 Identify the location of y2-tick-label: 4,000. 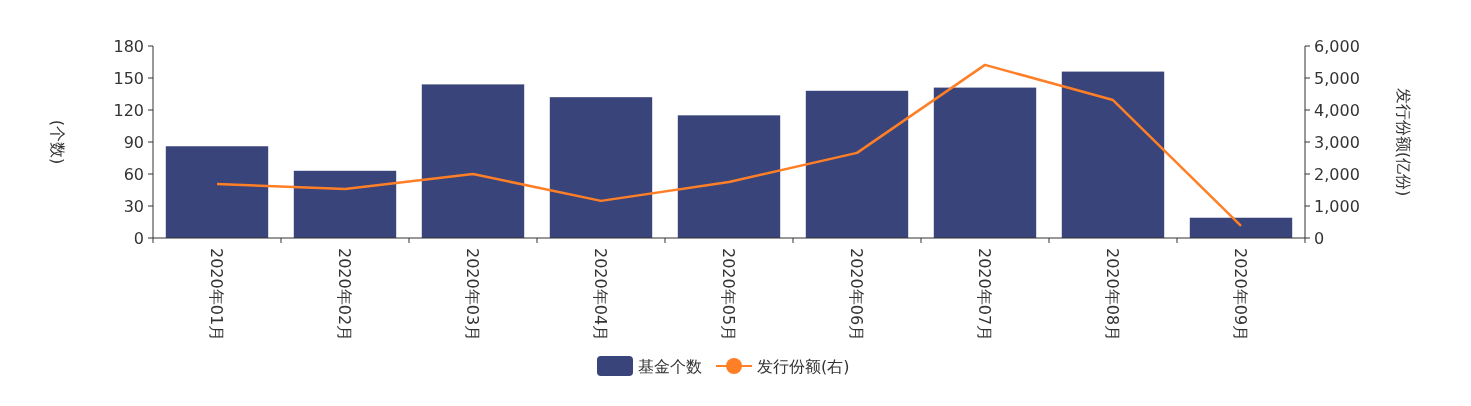
(1337, 110).